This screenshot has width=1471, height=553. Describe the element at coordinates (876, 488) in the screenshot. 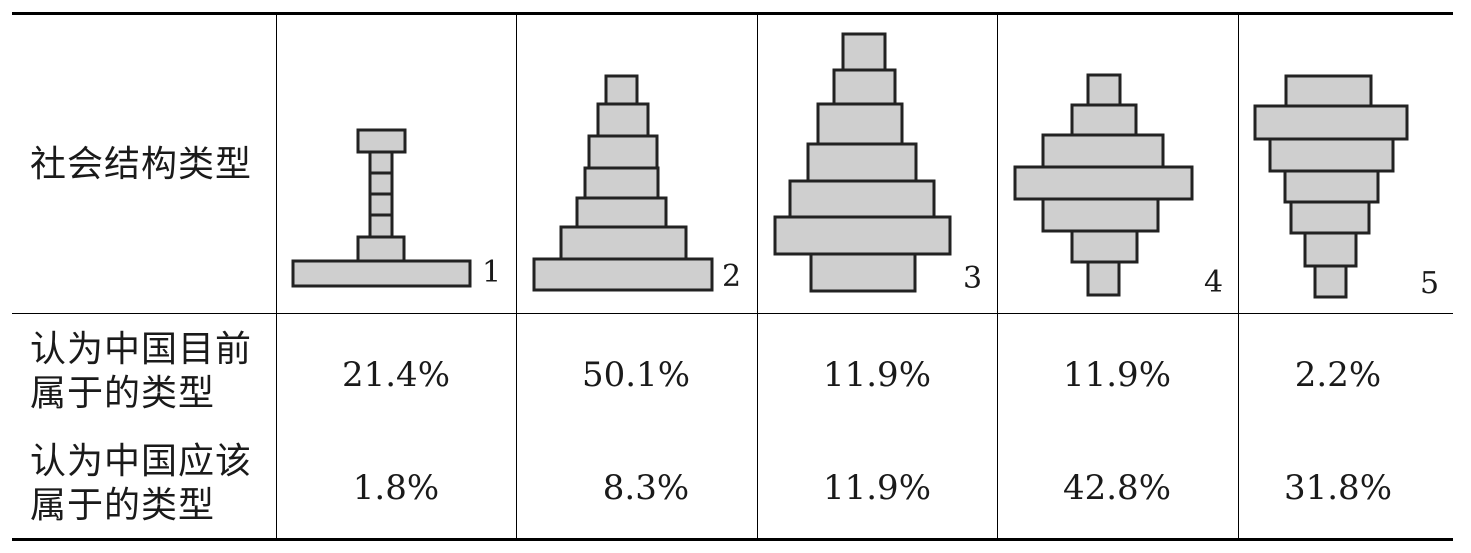

I see `should-value-type-3: 11.9%` at that location.